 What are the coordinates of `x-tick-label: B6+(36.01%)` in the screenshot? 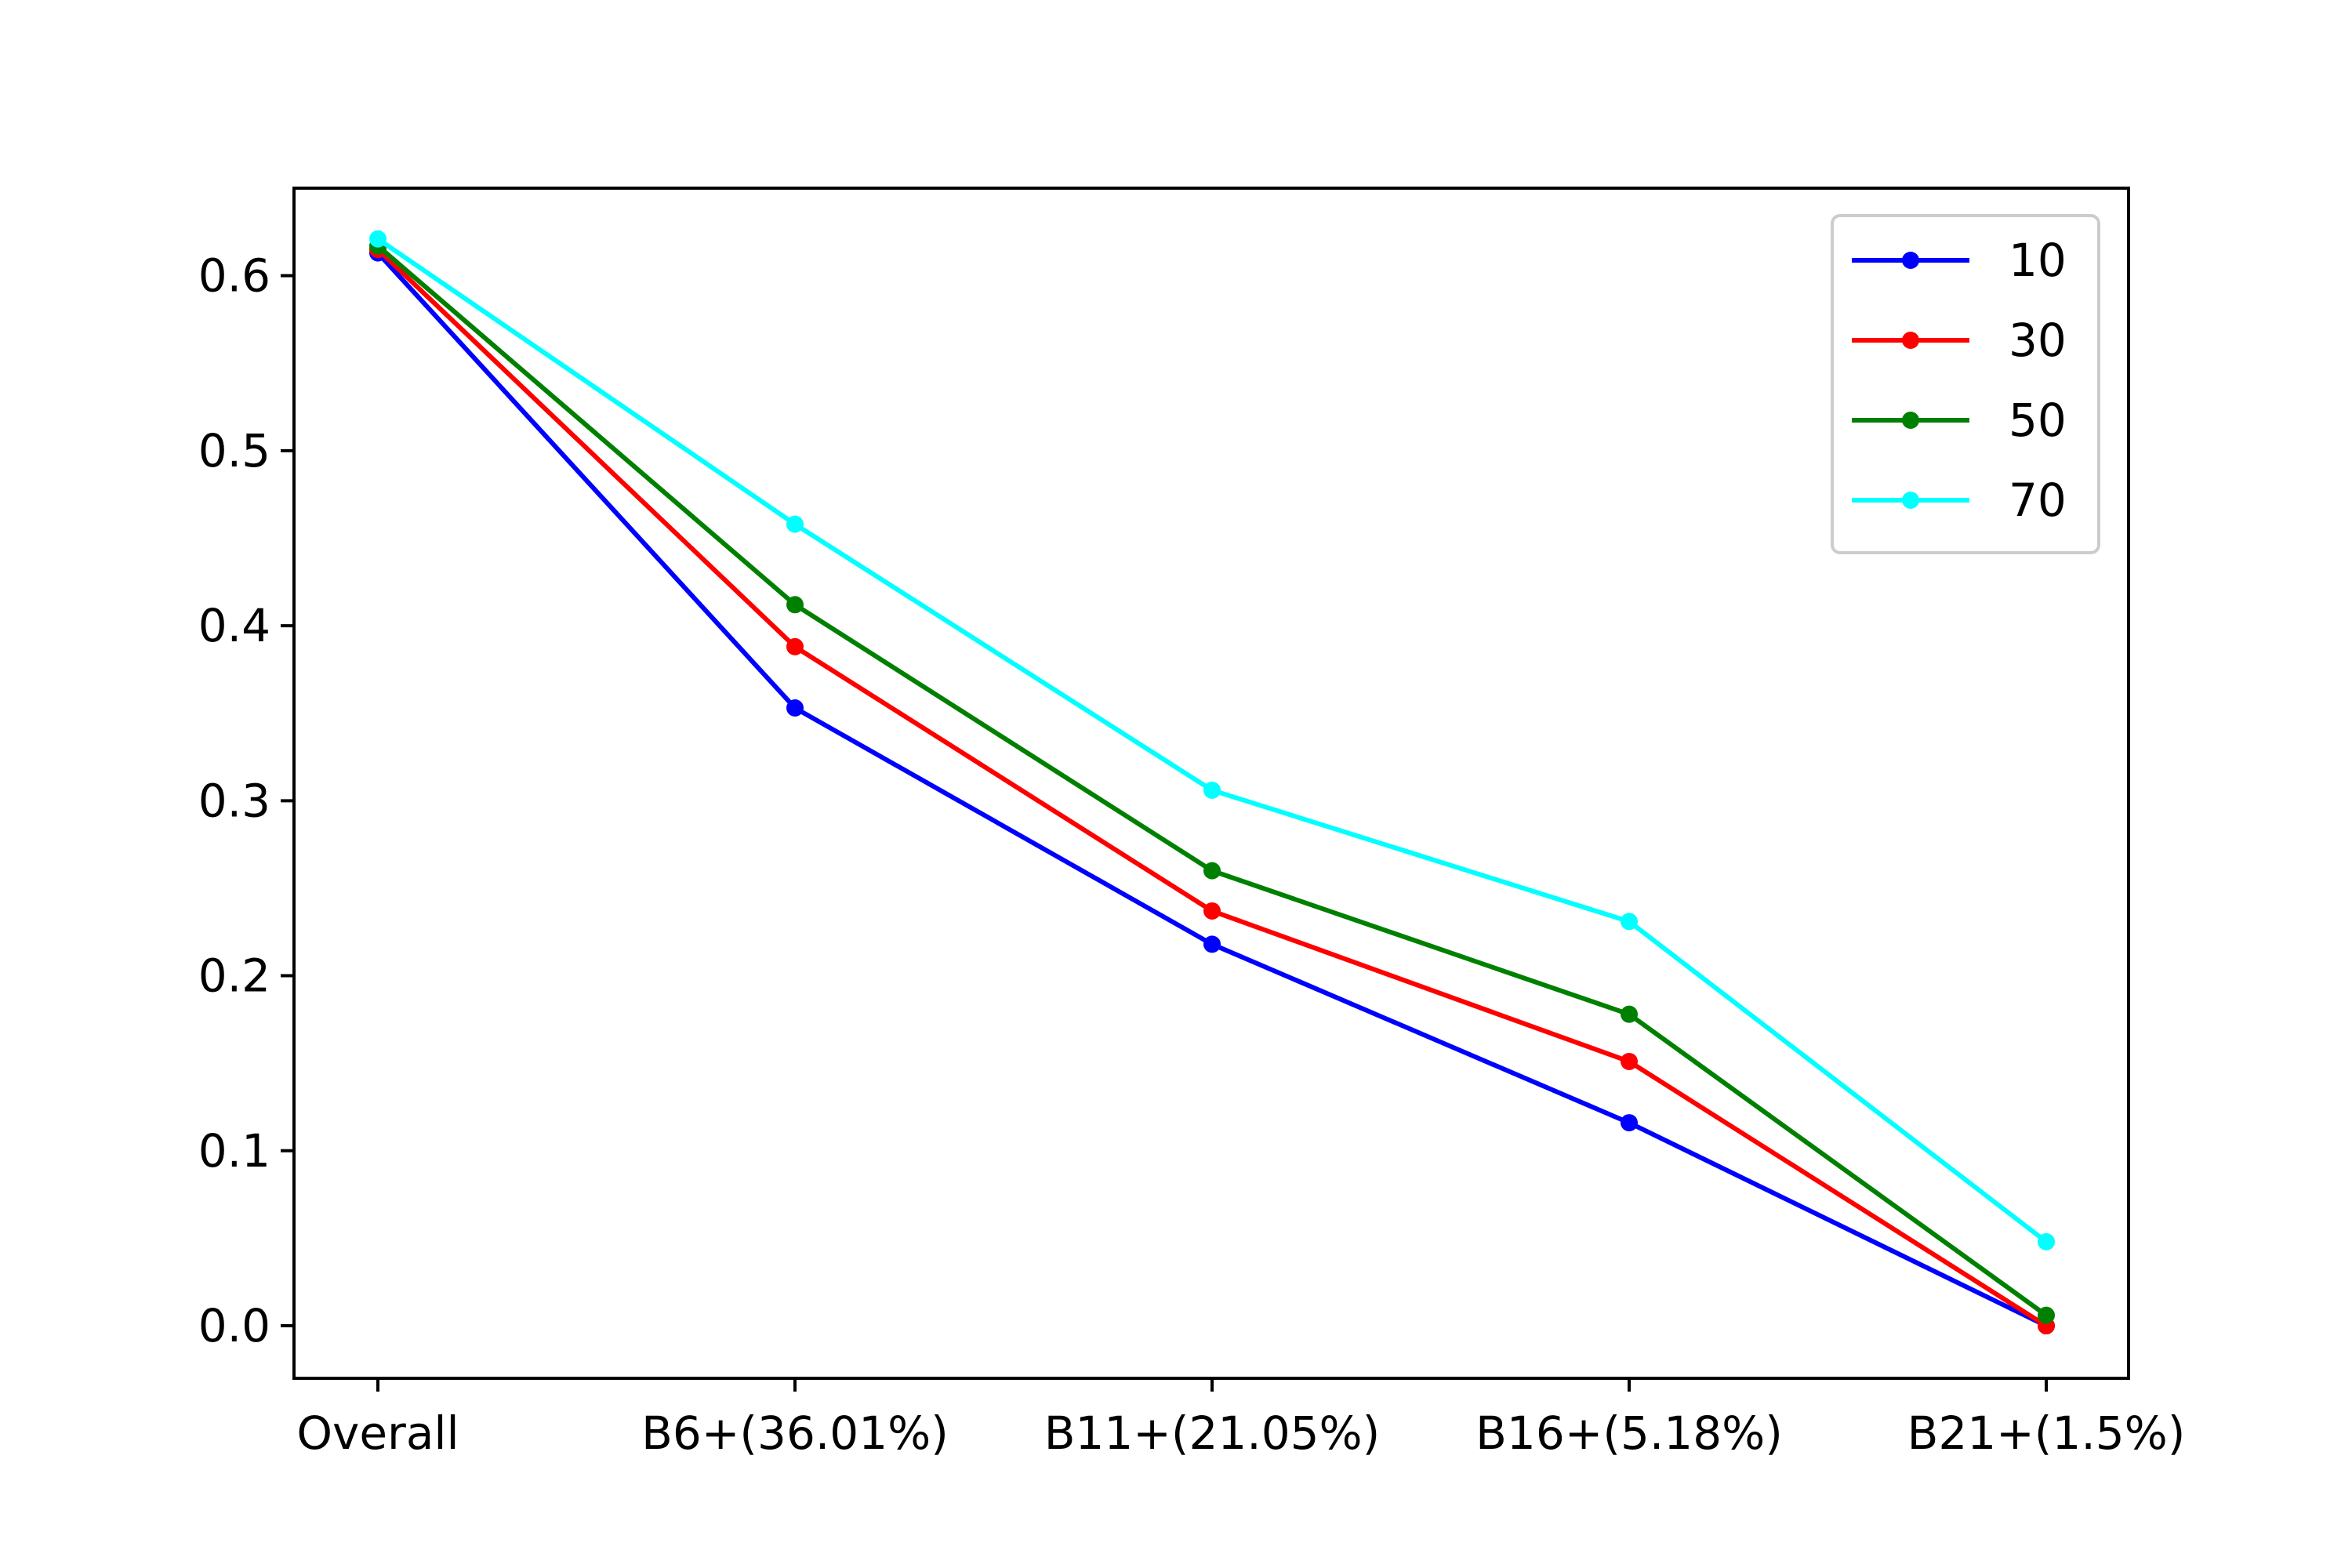 It's located at (795, 1433).